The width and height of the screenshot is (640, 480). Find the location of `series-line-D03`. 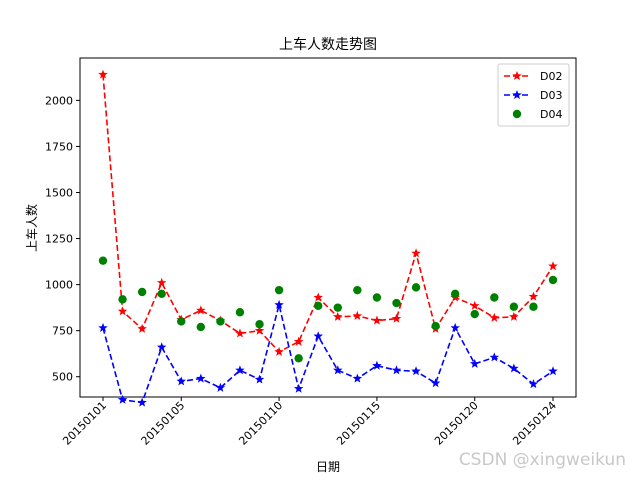

series-line-D03 is located at coordinates (328, 354).